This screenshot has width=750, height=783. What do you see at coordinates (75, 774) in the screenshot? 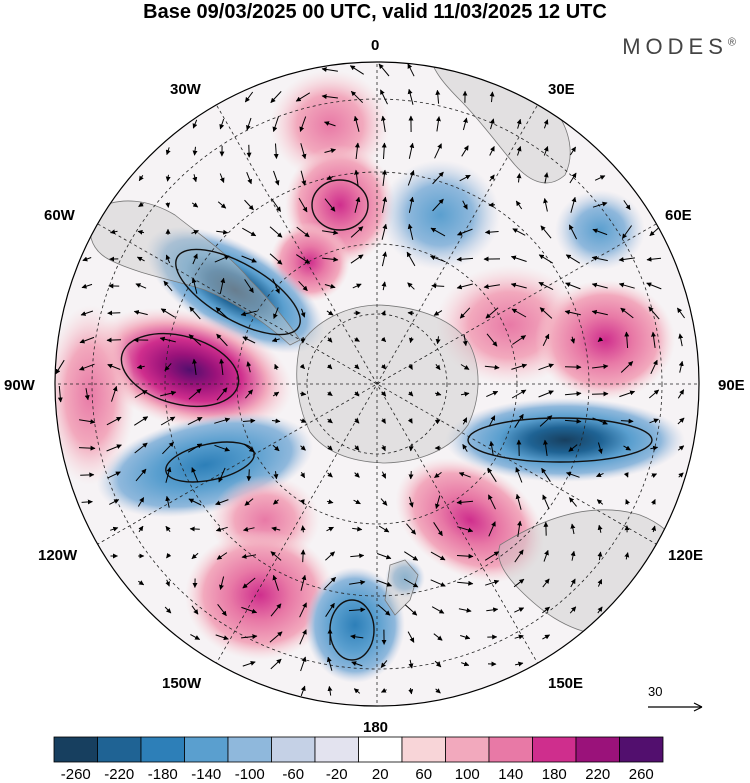
I see `colorbar-label: -260` at bounding box center [75, 774].